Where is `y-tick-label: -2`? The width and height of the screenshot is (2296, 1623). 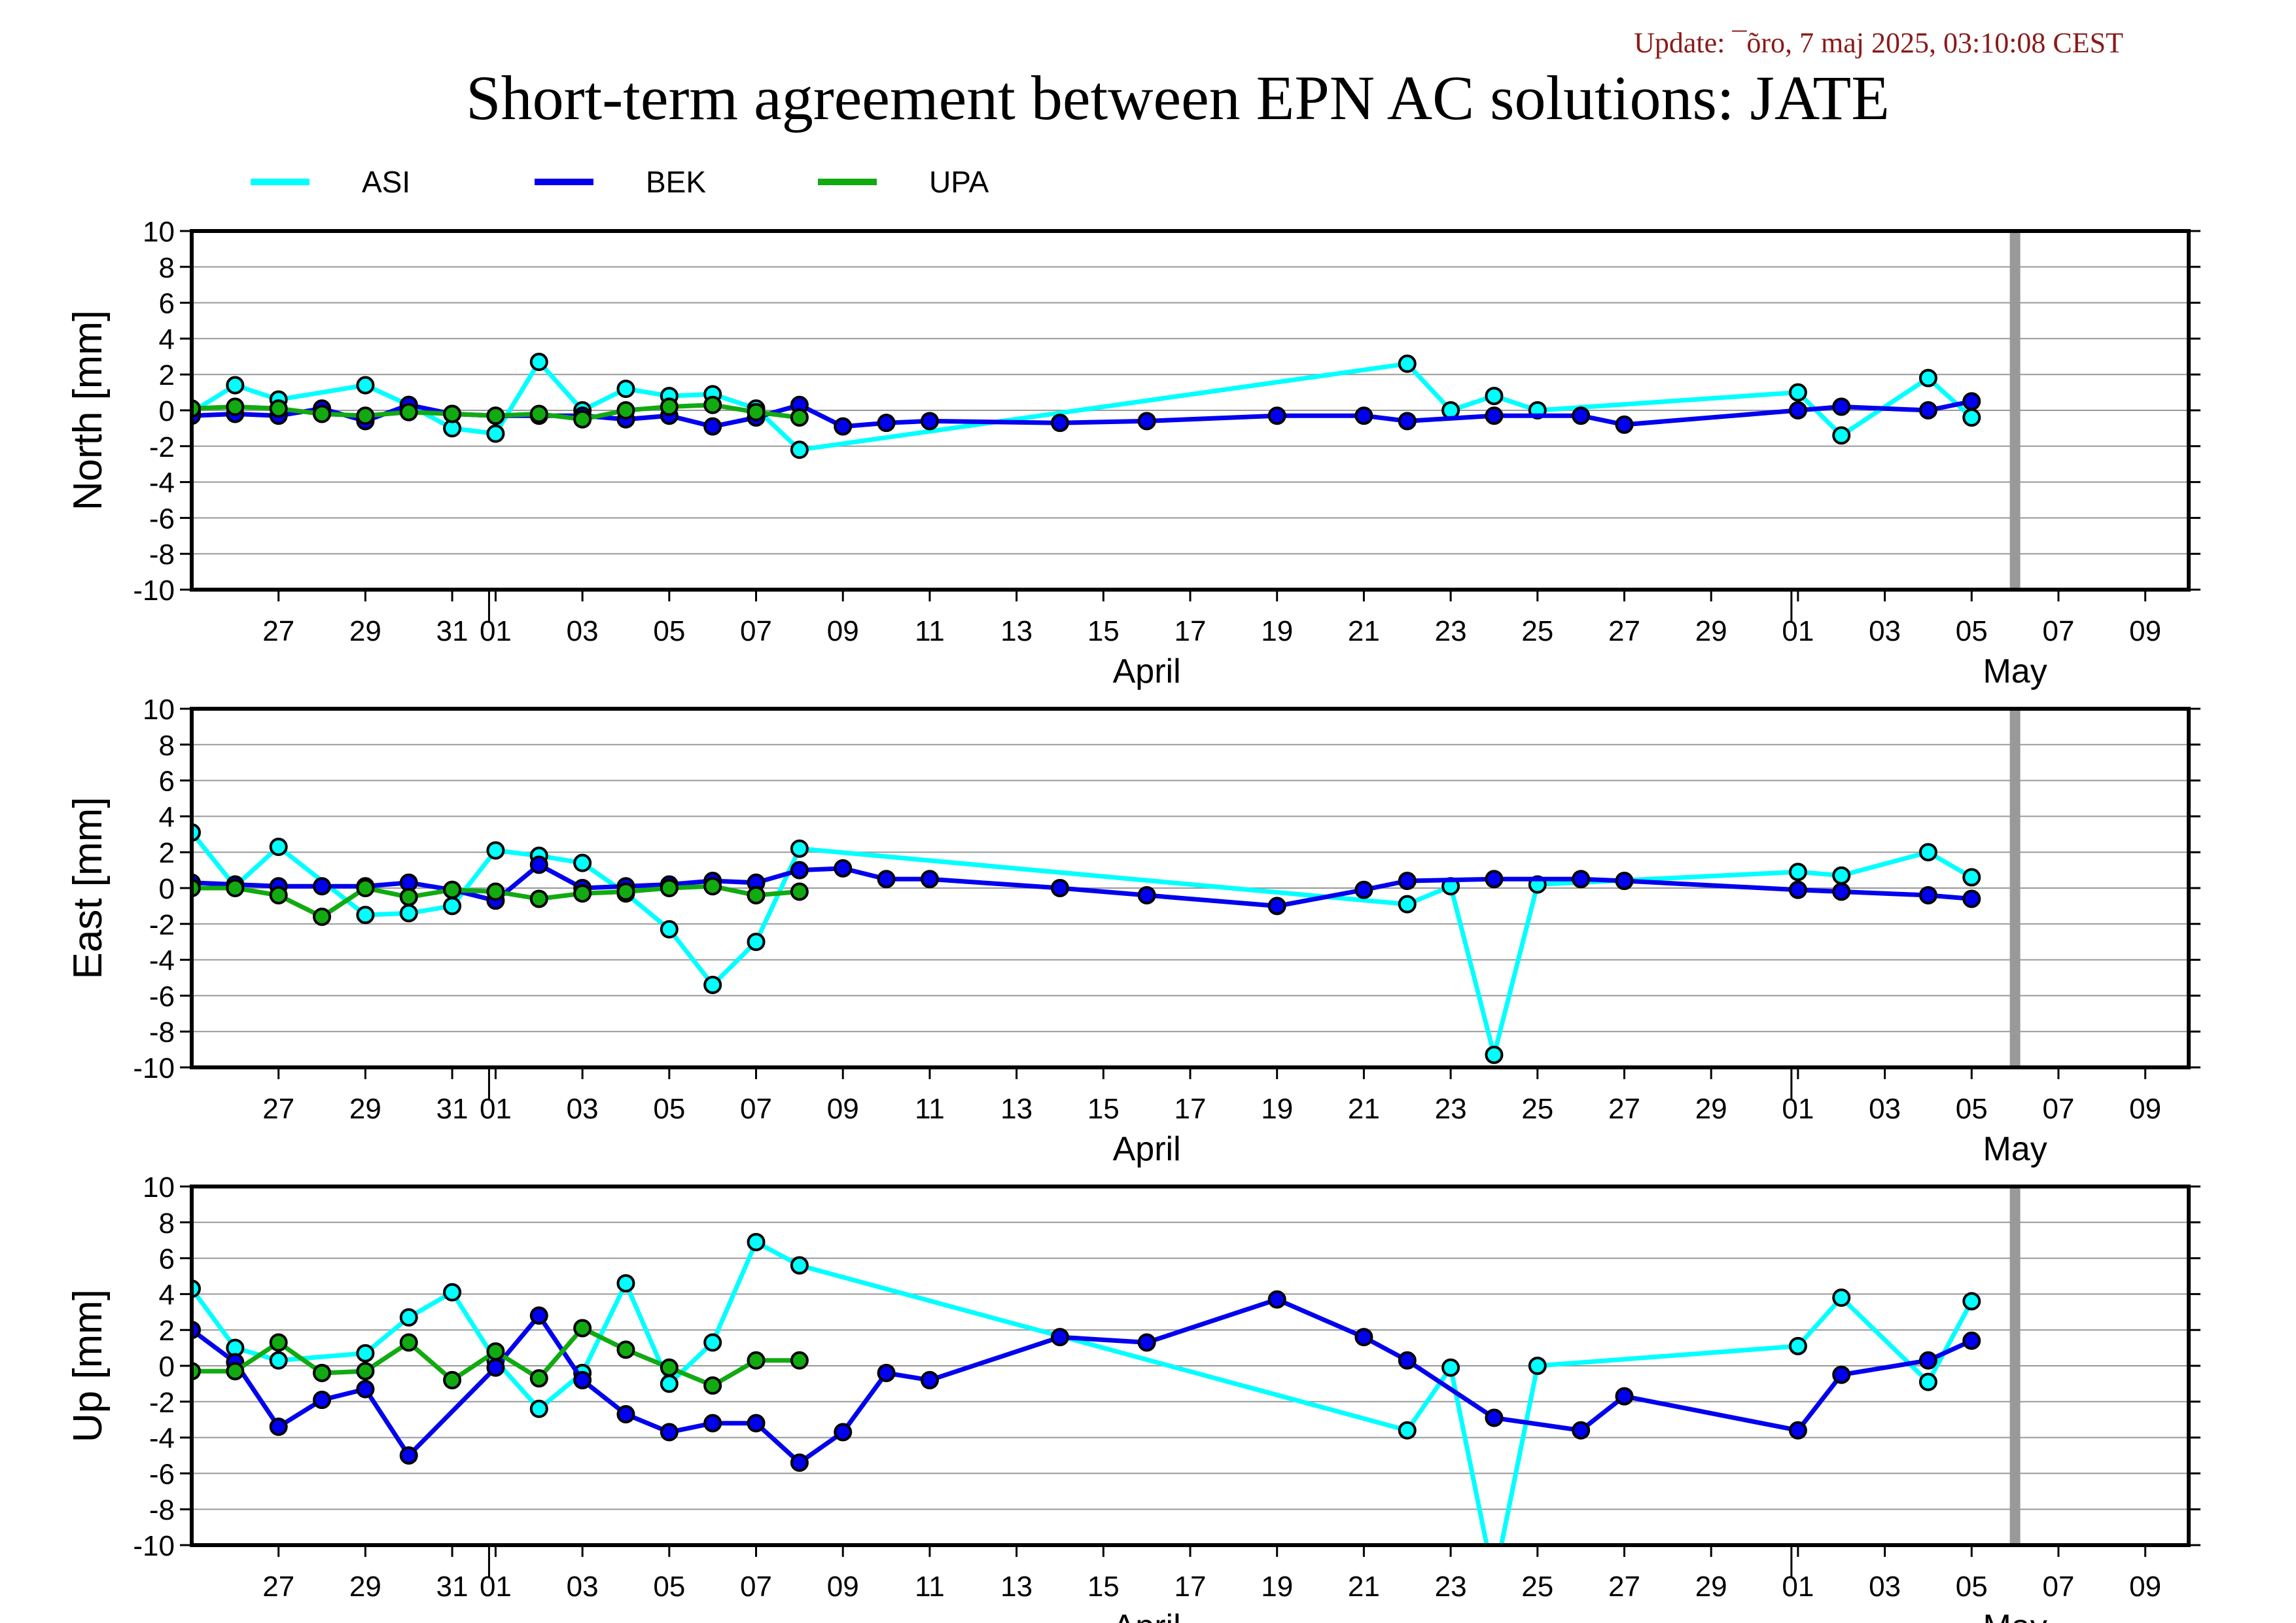
y-tick-label: -2 is located at coordinates (162, 925).